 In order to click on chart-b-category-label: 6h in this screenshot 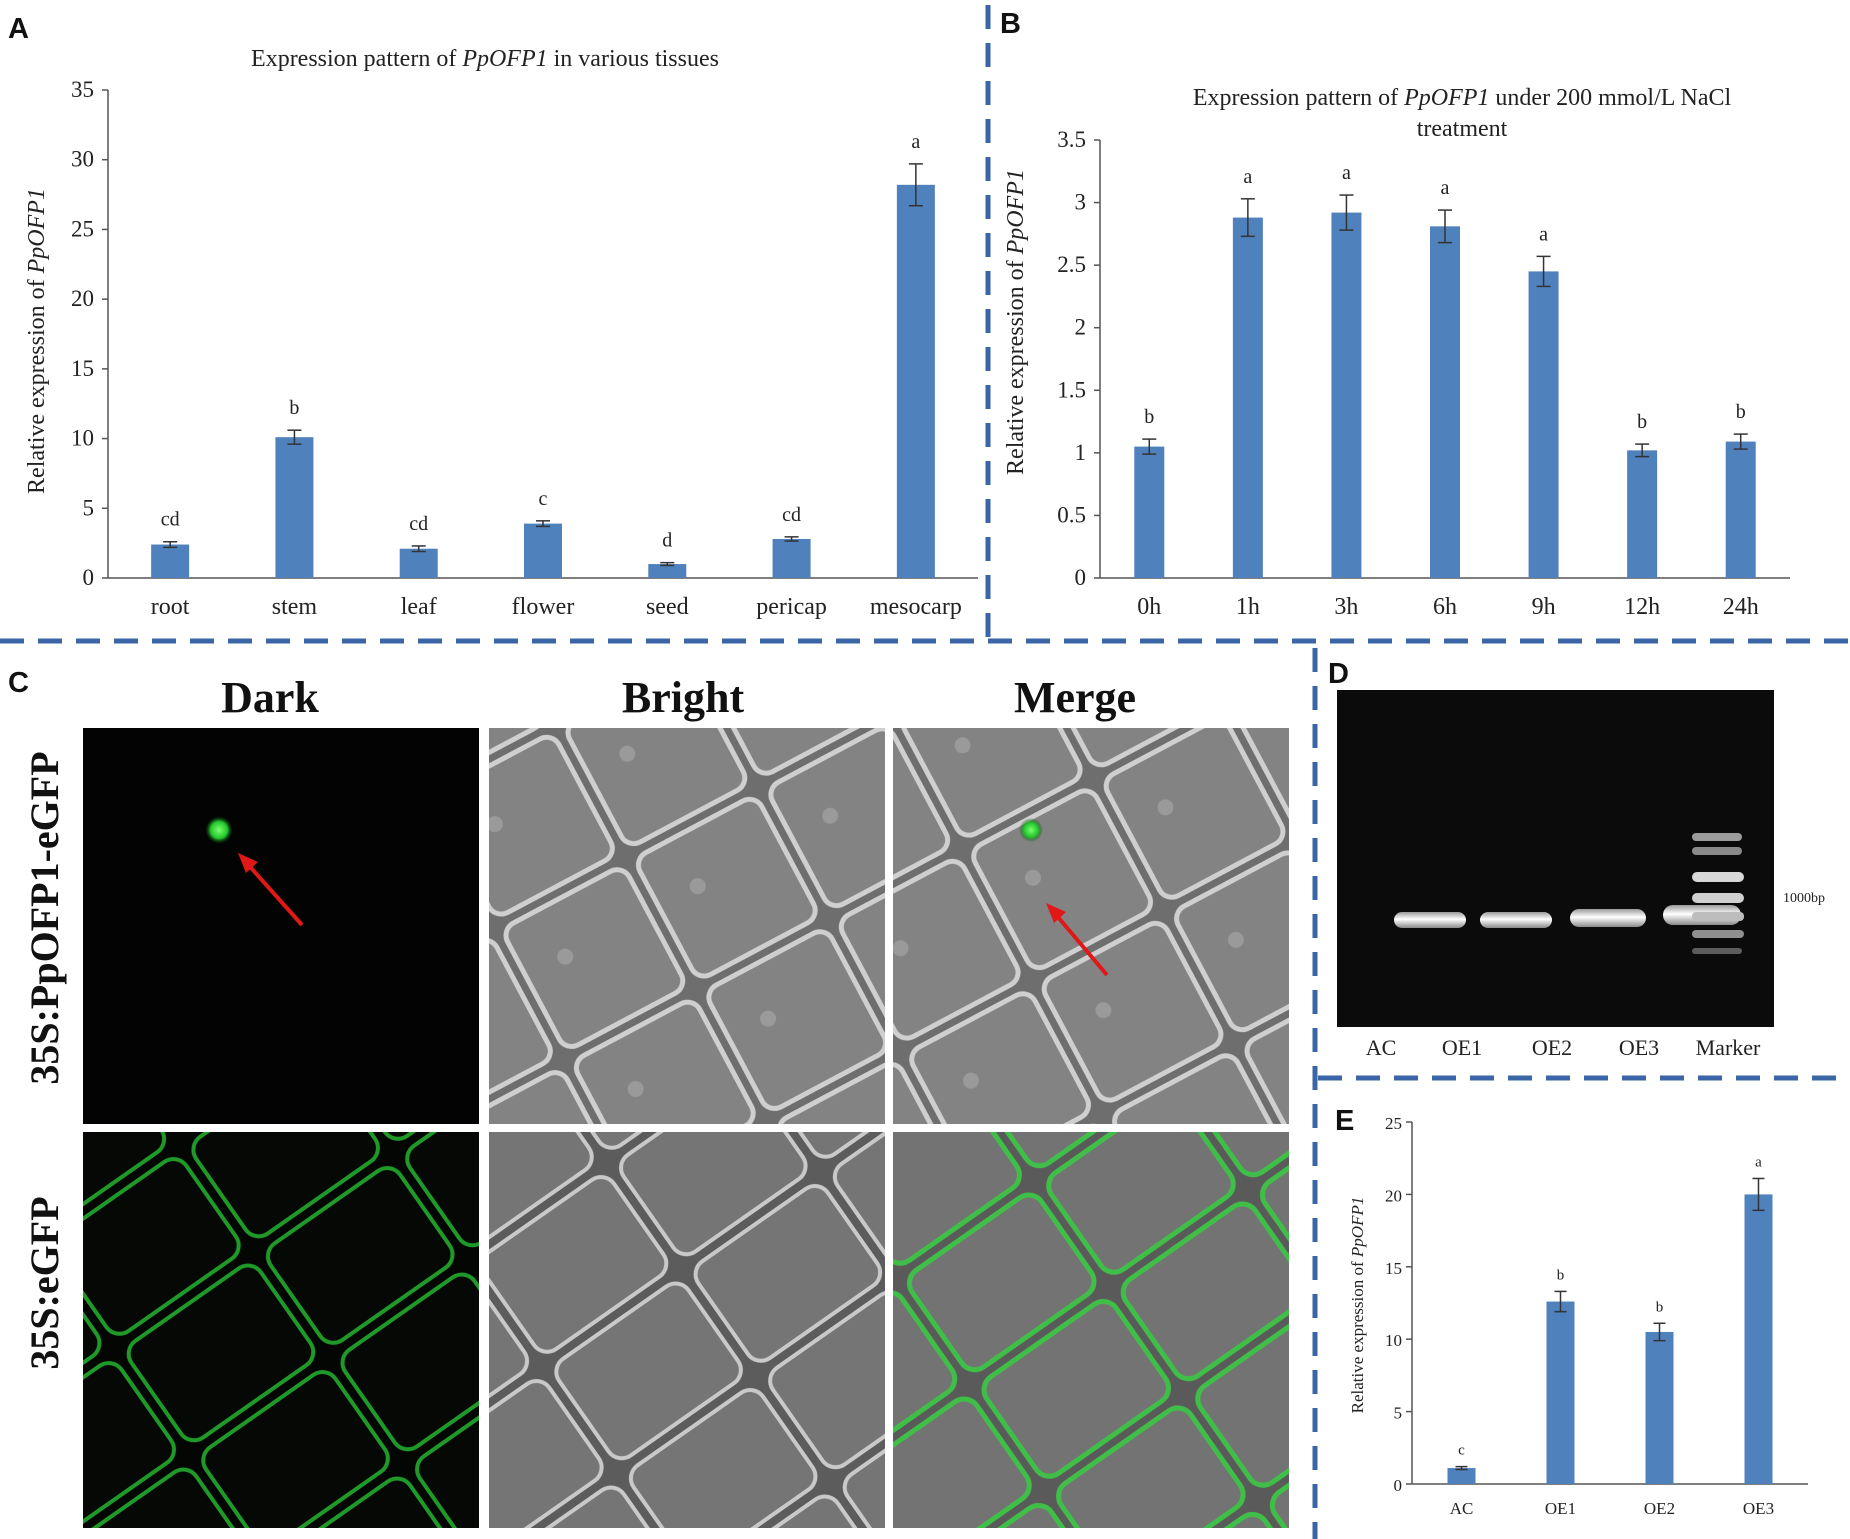, I will do `click(1445, 607)`.